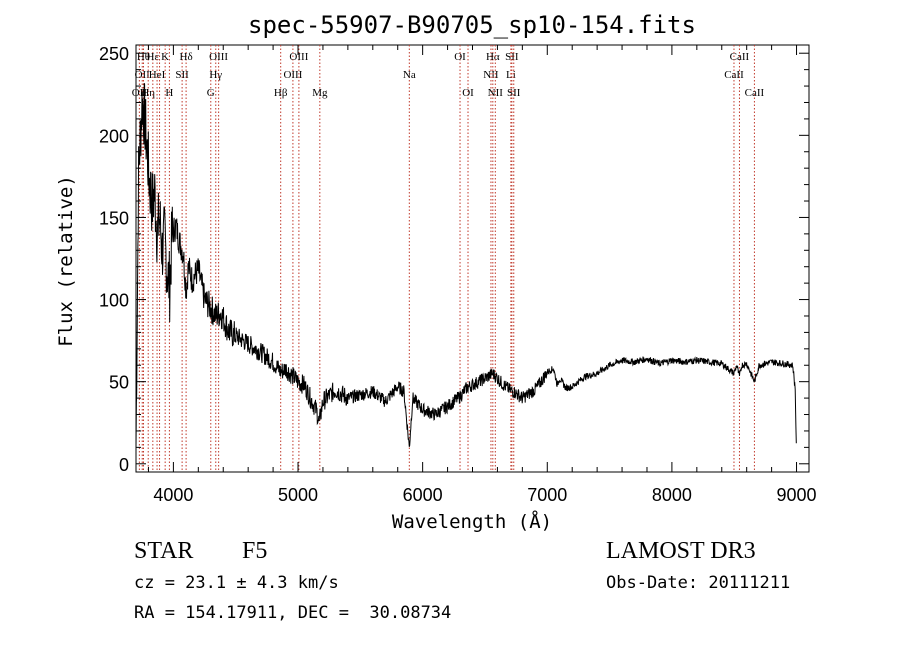 The width and height of the screenshot is (900, 649). What do you see at coordinates (66, 261) in the screenshot?
I see `y-axis-label: Flux (relative)` at bounding box center [66, 261].